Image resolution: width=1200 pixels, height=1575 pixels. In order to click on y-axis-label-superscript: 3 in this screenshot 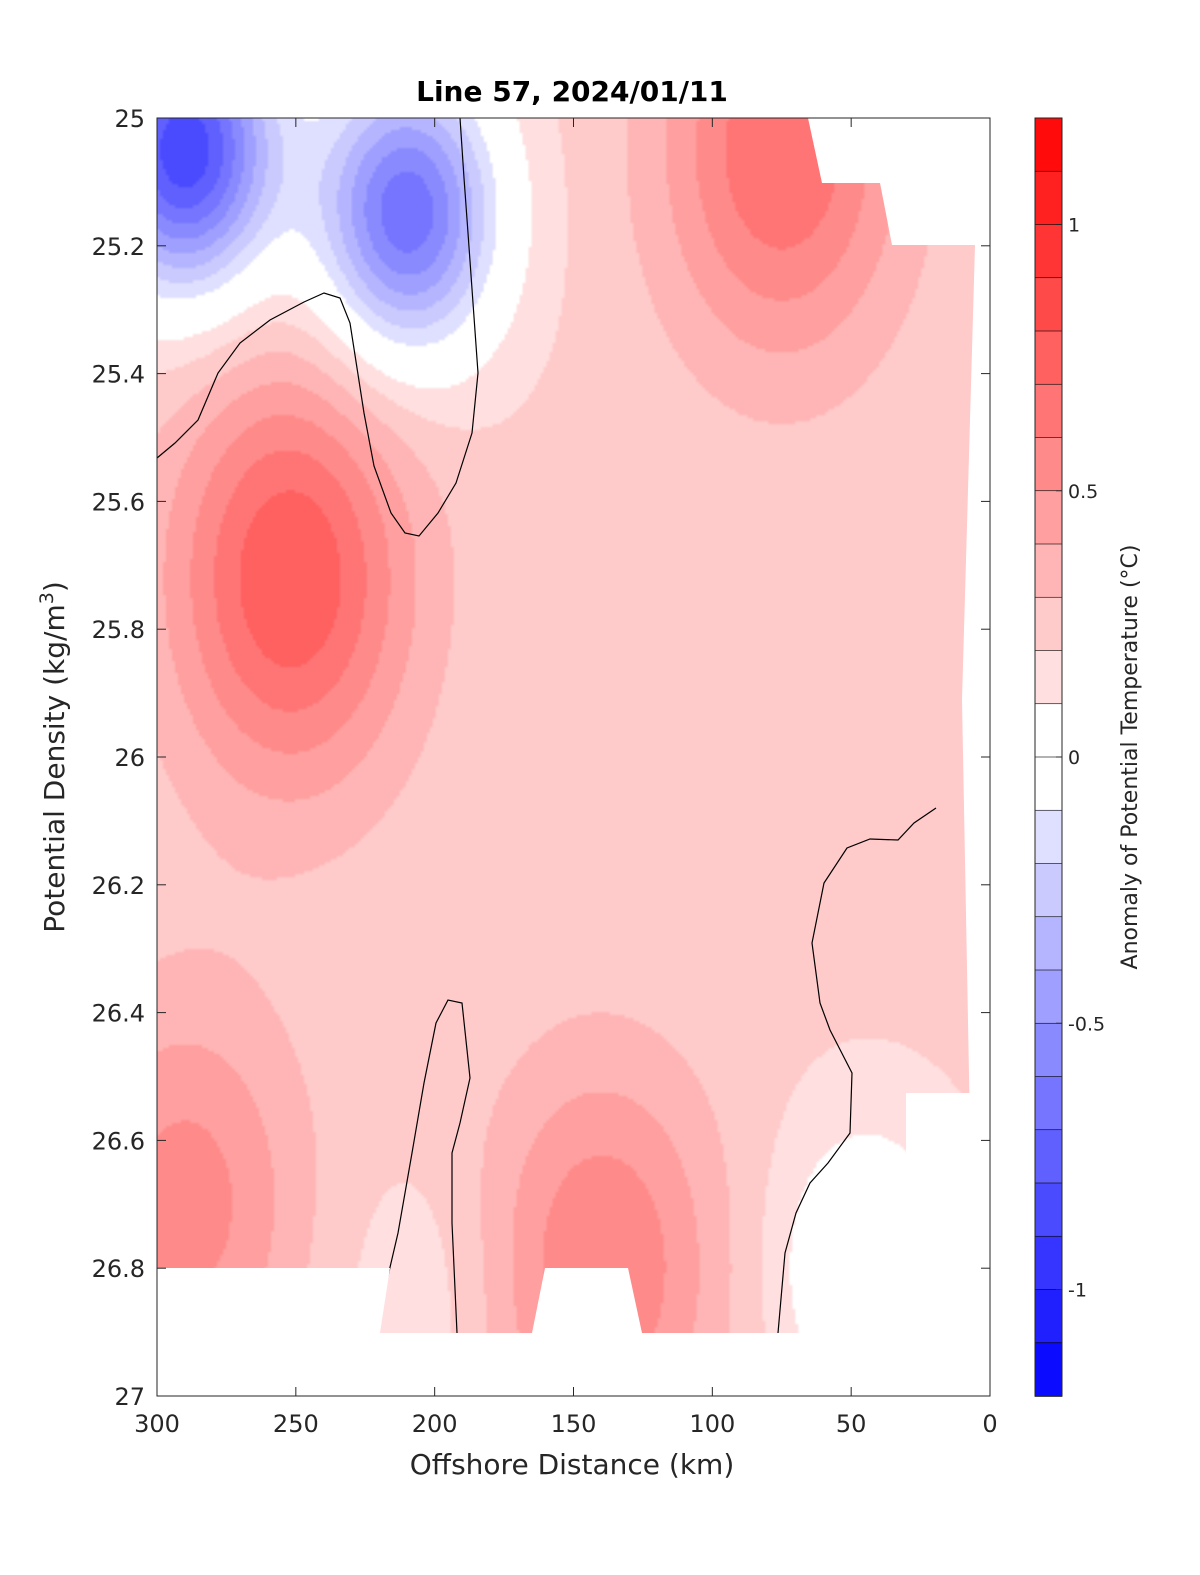, I will do `click(47, 598)`.